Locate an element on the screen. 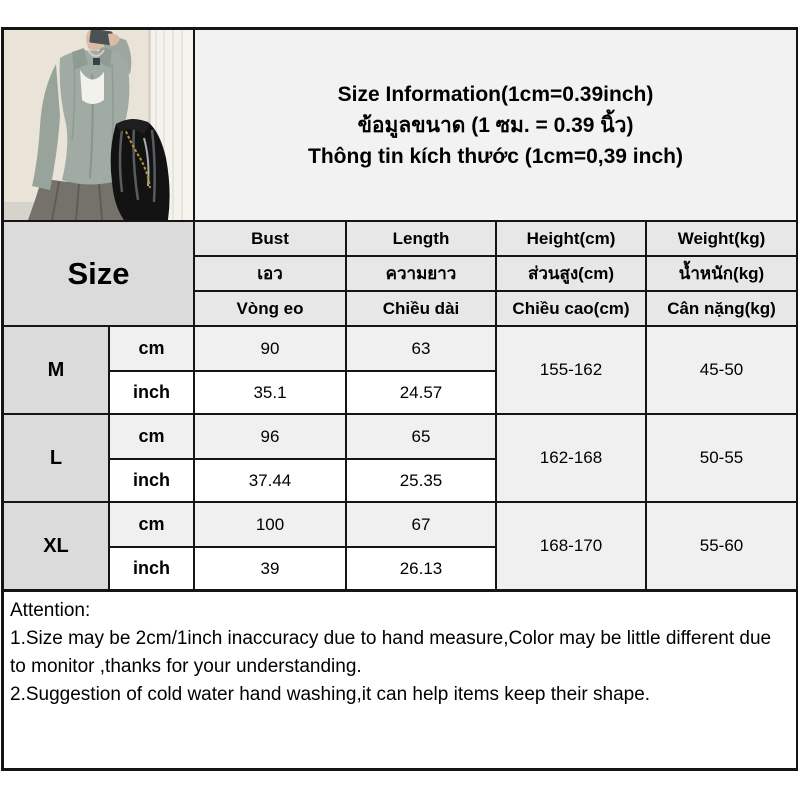 Image resolution: width=800 pixels, height=800 pixels. row-m-unit-cm: cm is located at coordinates (151, 348).